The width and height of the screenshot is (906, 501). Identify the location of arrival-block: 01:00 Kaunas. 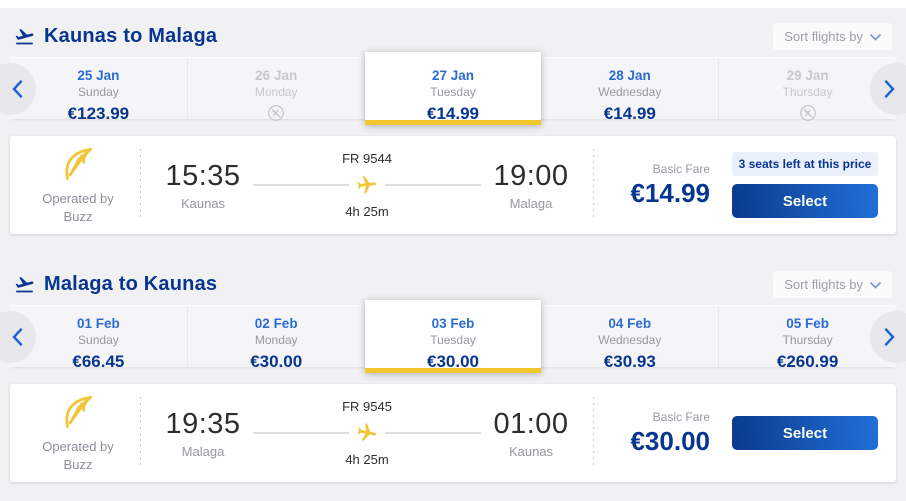
(531, 433).